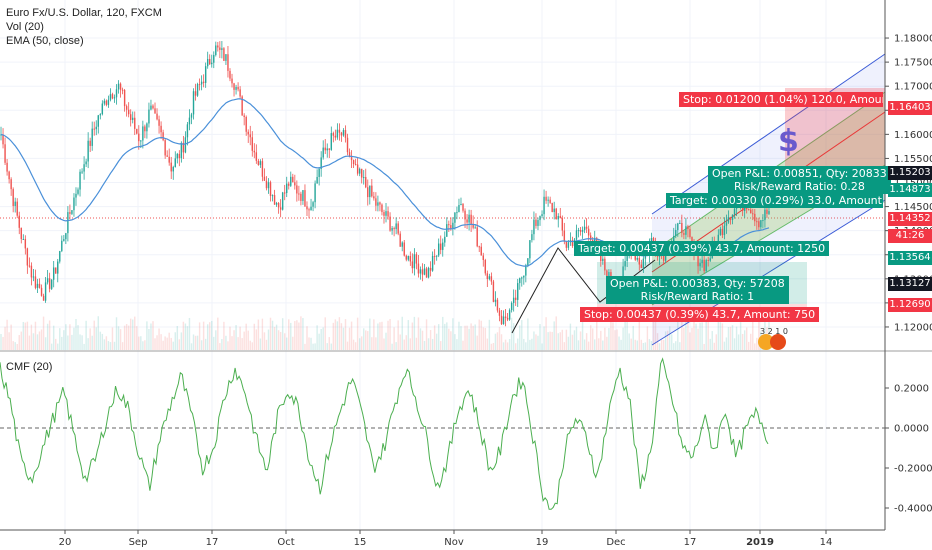 Image resolution: width=932 pixels, height=550 pixels. What do you see at coordinates (774, 200) in the screenshot?
I see `short-target-label: Target: 0.00330 (0.29%) 33.0, Amount: 10` at bounding box center [774, 200].